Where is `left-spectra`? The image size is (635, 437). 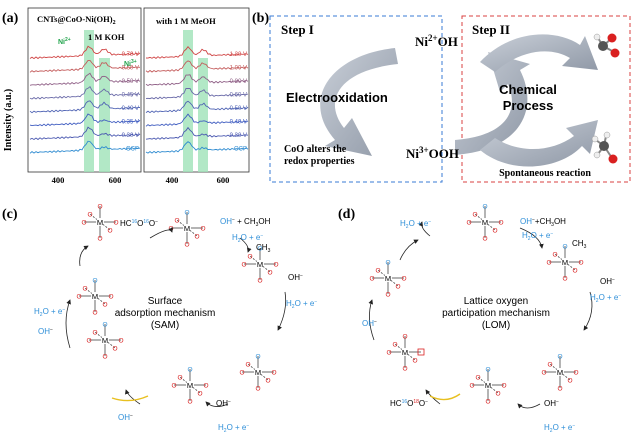 left-spectra is located at coordinates (85, 99).